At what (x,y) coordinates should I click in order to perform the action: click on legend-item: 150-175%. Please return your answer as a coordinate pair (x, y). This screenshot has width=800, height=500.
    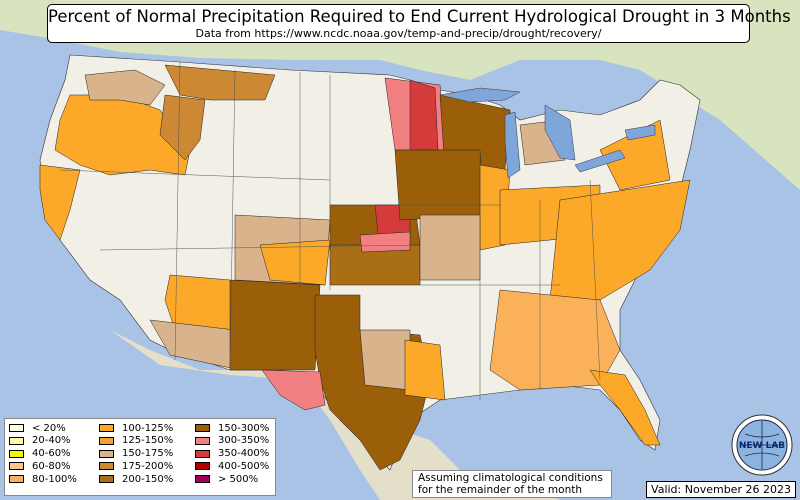
    Looking at the image, I should click on (136, 454).